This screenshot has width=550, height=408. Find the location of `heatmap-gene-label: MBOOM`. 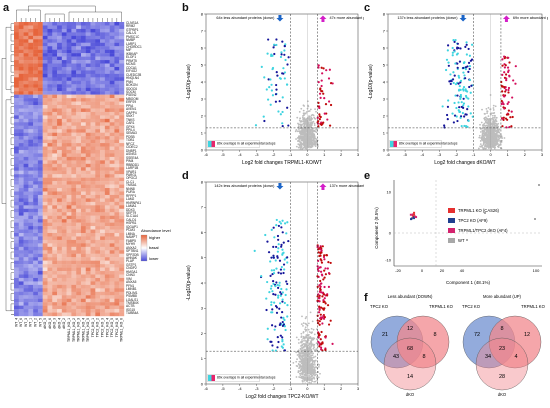

heatmap-gene-label: MBOOM is located at coordinates (132, 98).